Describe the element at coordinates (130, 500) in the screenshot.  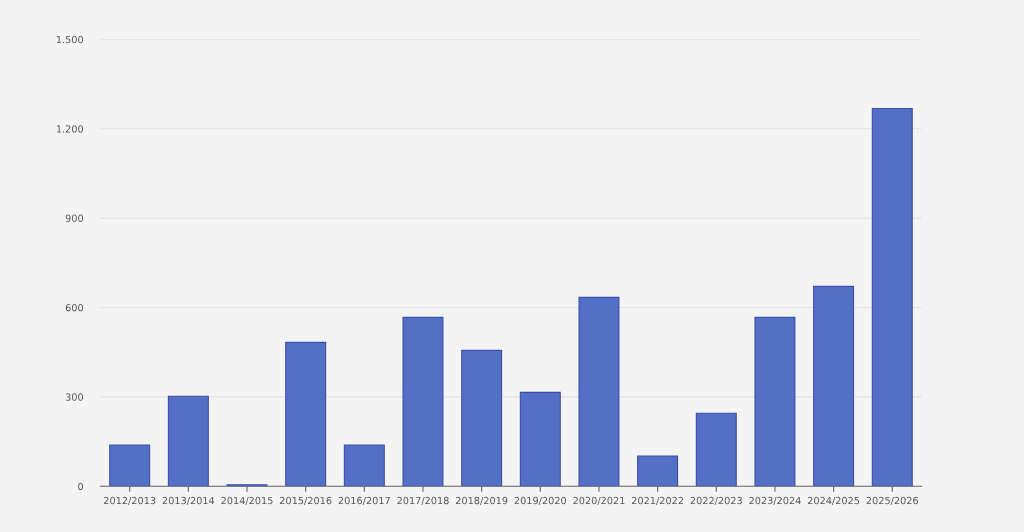
I see `x-tick-label: 2012/2013` at that location.